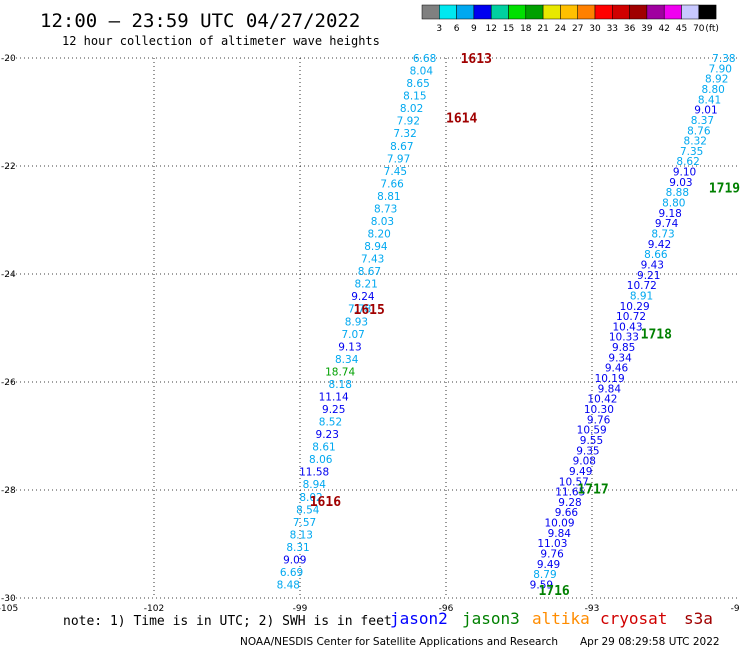  What do you see at coordinates (673, 204) in the screenshot?
I see `swh-value: 8.80` at bounding box center [673, 204].